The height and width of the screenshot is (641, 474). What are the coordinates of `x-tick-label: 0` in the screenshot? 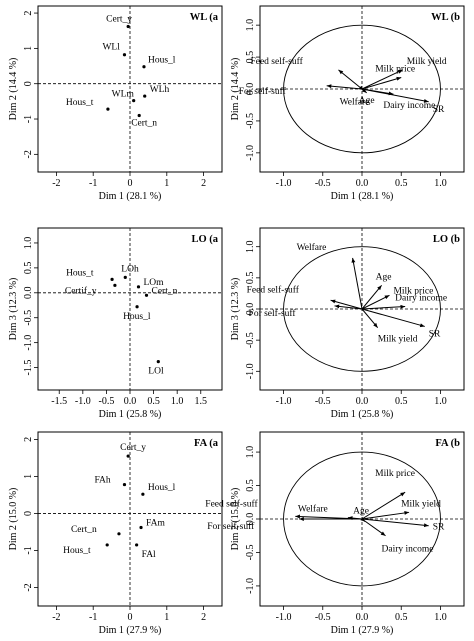 It's located at (130, 183).